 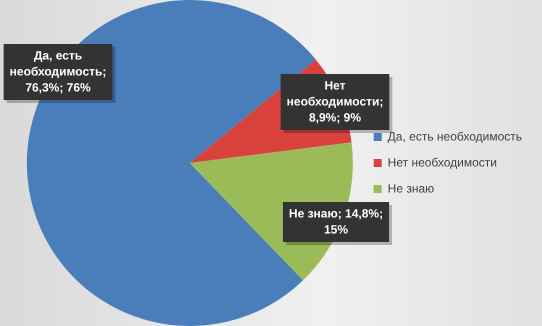 What do you see at coordinates (411, 188) in the screenshot?
I see `legend-label: Не знаю` at bounding box center [411, 188].